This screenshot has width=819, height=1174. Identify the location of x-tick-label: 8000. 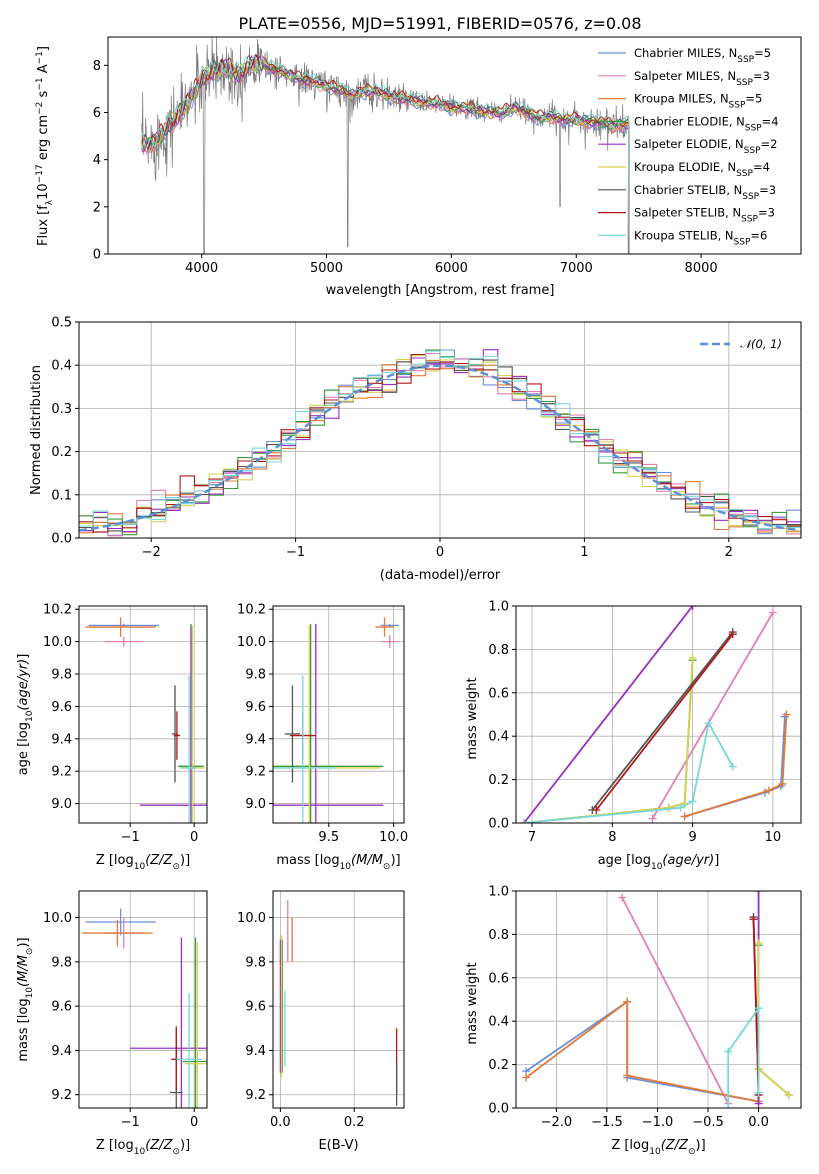
(701, 268).